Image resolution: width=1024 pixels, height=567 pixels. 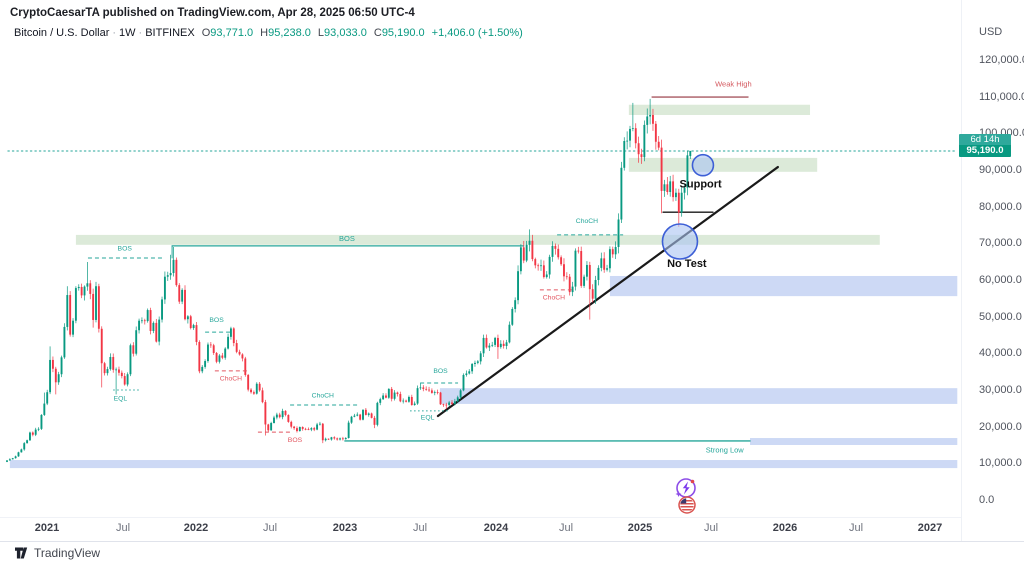 I want to click on last-price-value: 95,190.0, so click(x=985, y=151).